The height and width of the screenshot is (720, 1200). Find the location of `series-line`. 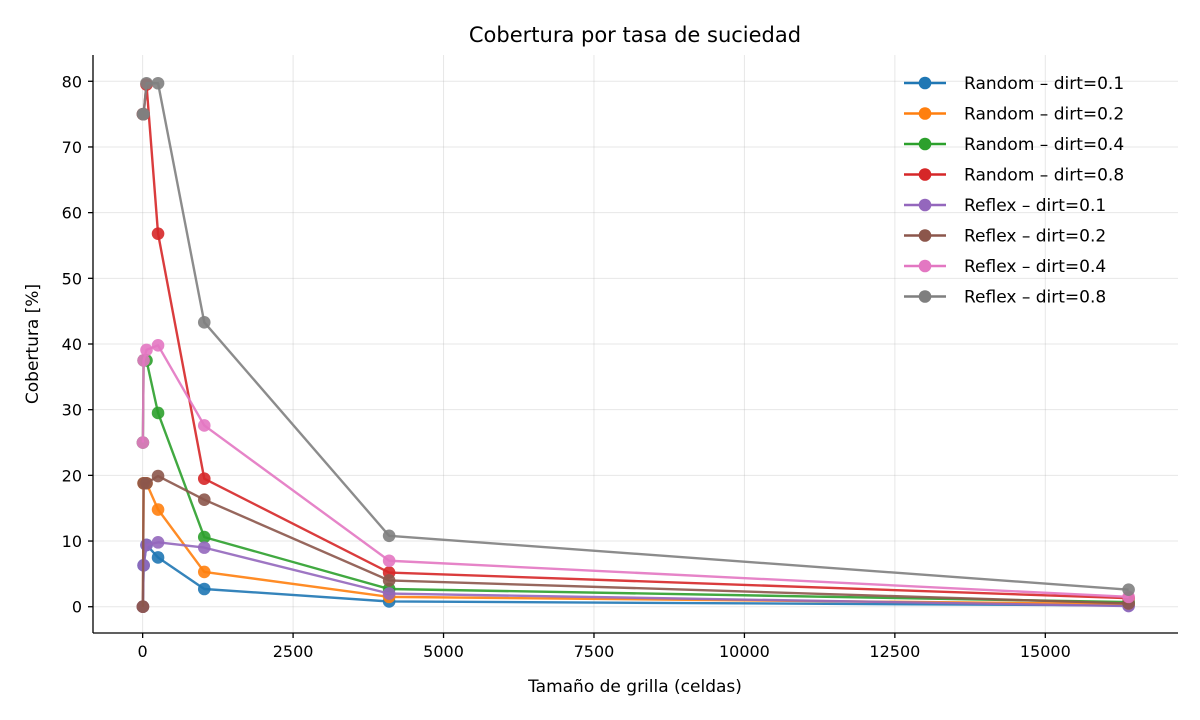

series-line is located at coordinates (635, 574).